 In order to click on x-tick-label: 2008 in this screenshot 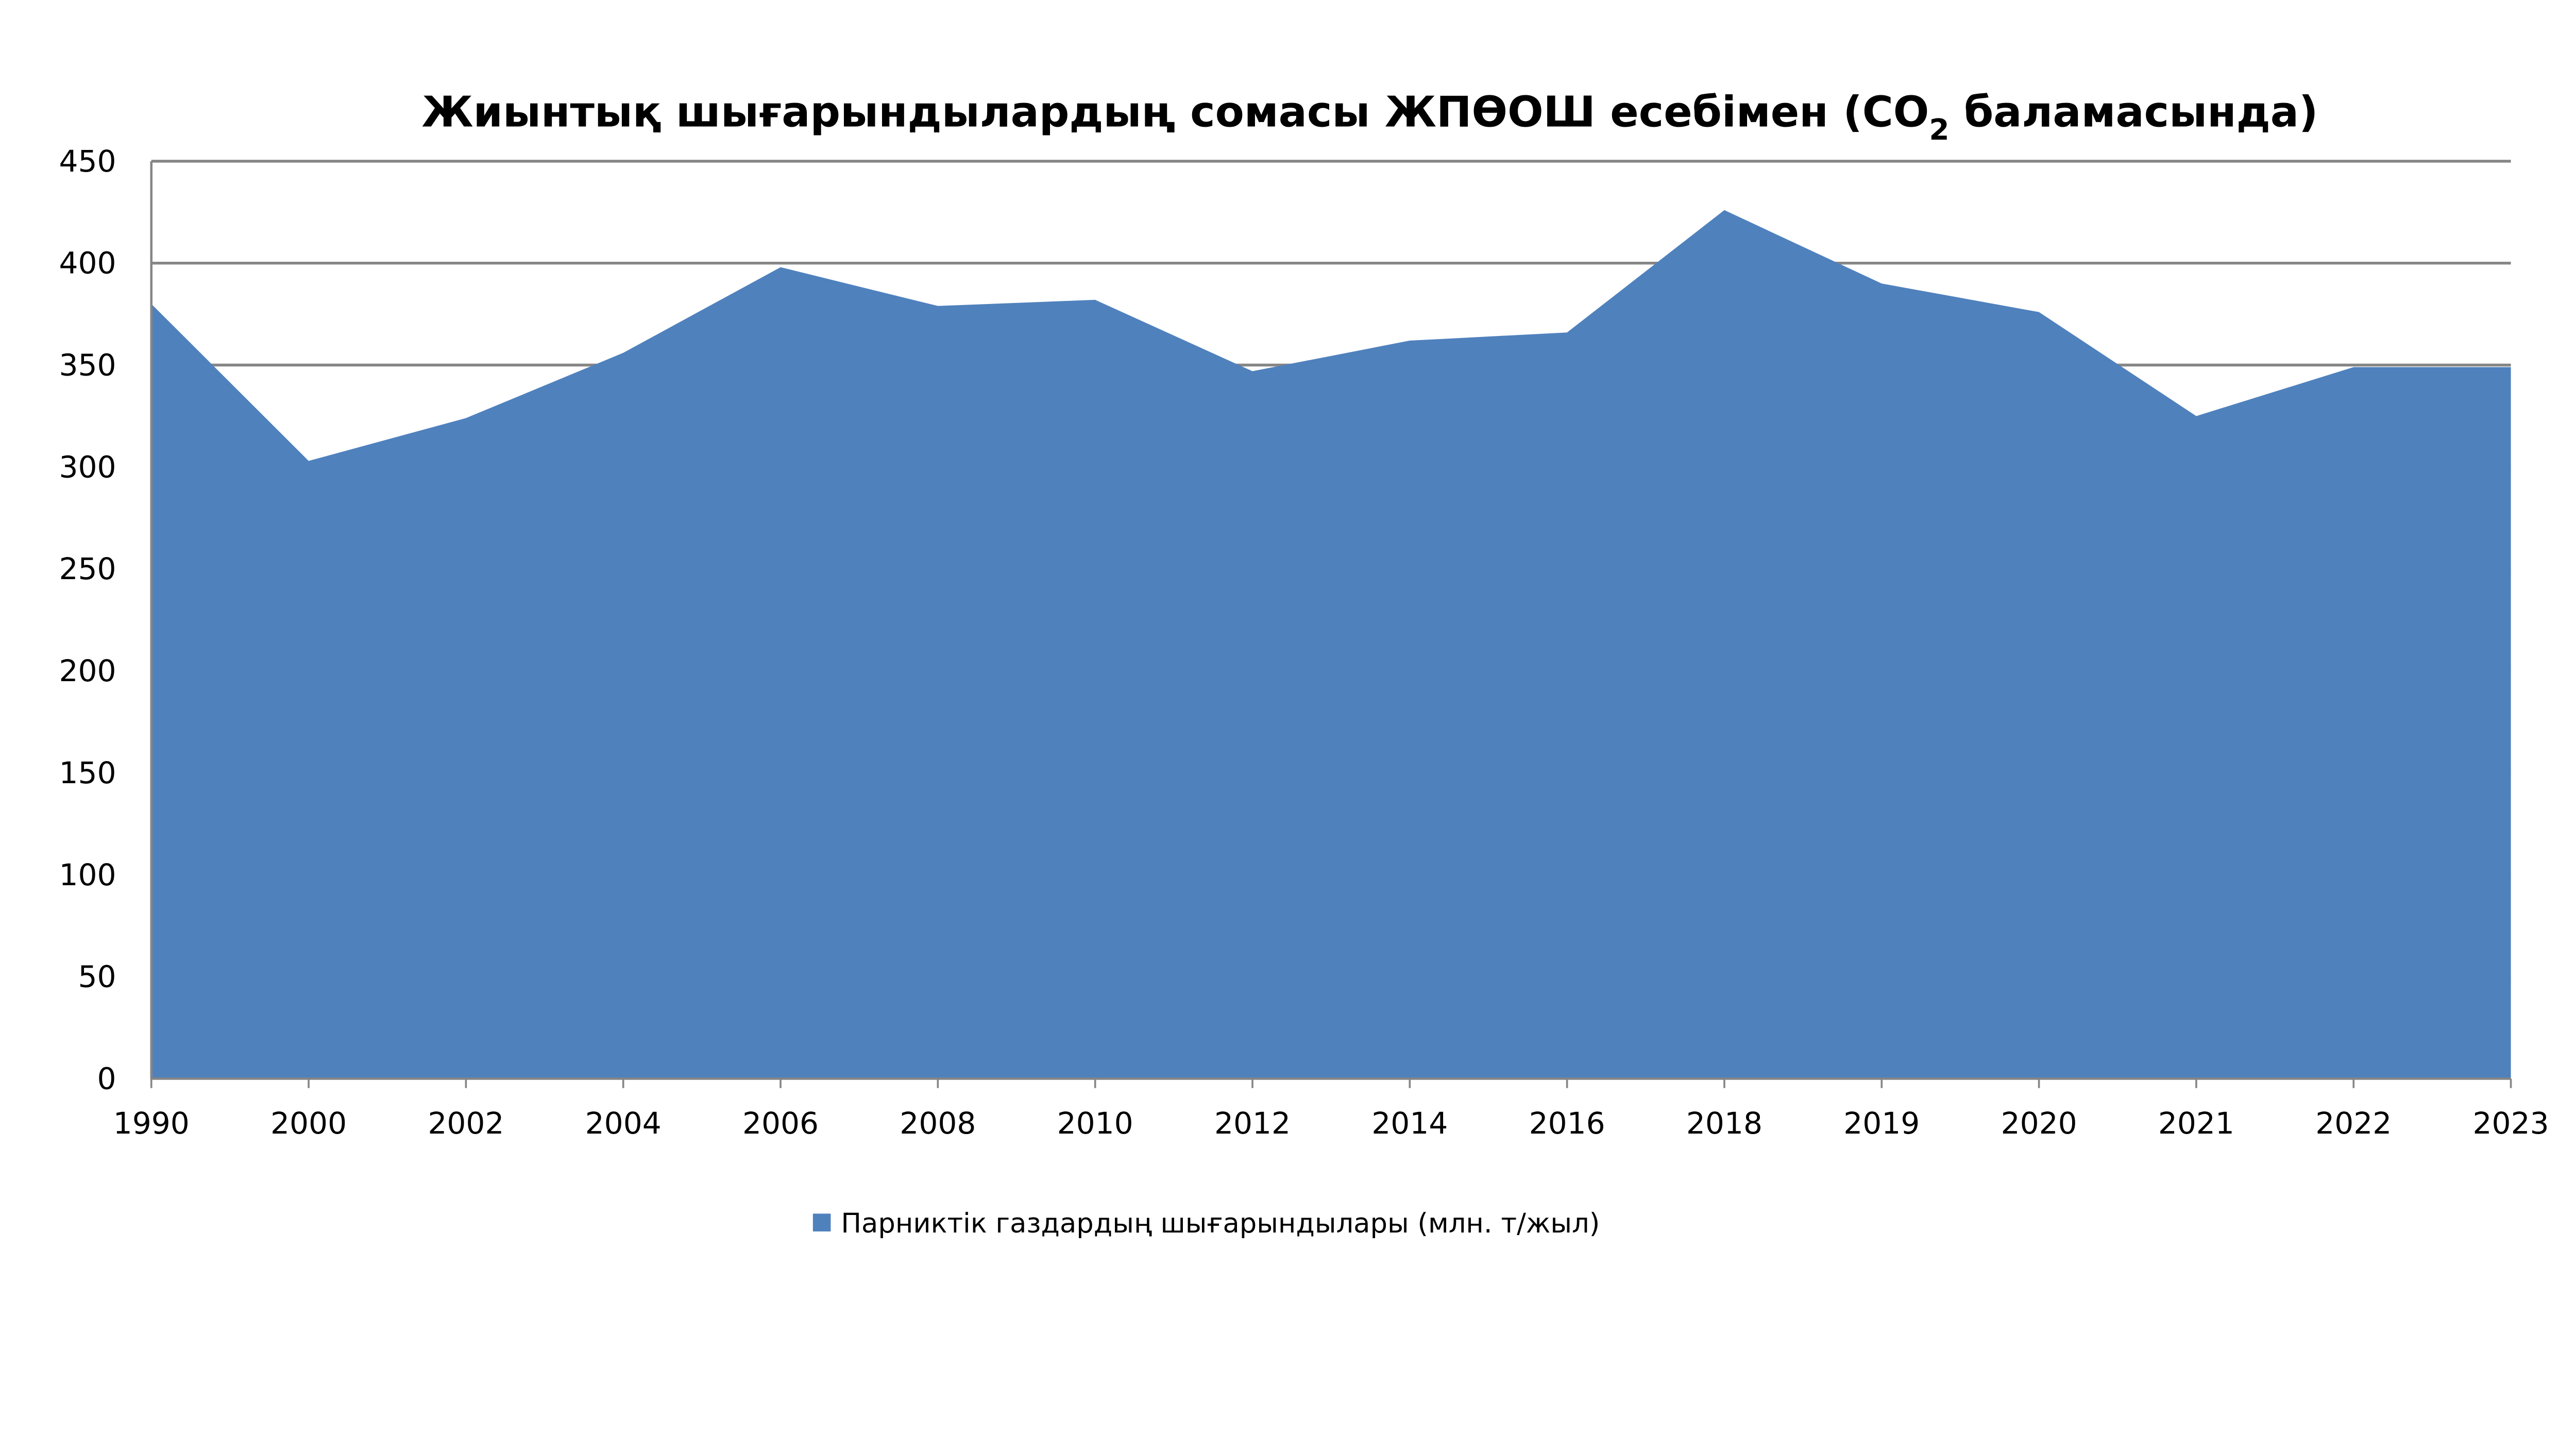, I will do `click(938, 1123)`.